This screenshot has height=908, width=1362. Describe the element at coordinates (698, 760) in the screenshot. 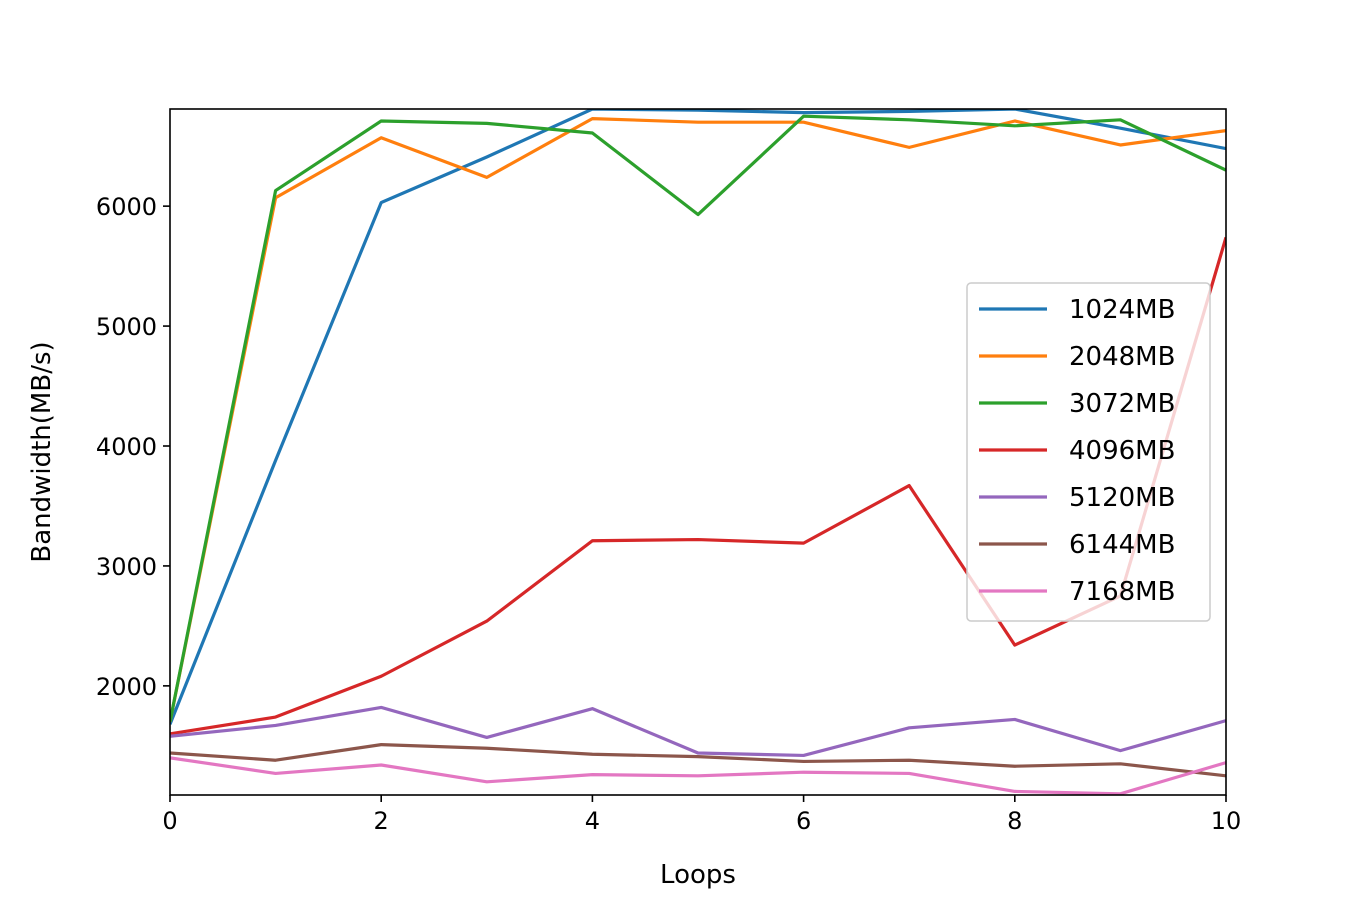

I see `series-line-6144MB` at that location.